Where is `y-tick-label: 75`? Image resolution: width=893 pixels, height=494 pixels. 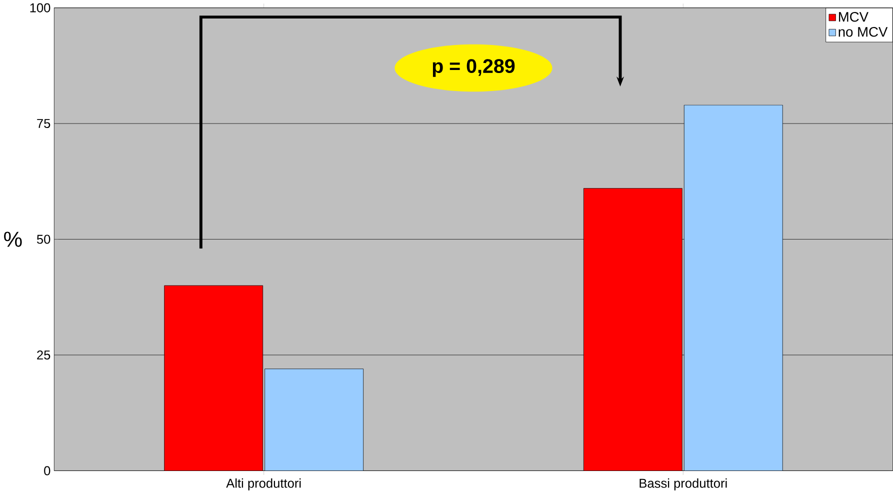
y-tick-label: 75 is located at coordinates (43, 123).